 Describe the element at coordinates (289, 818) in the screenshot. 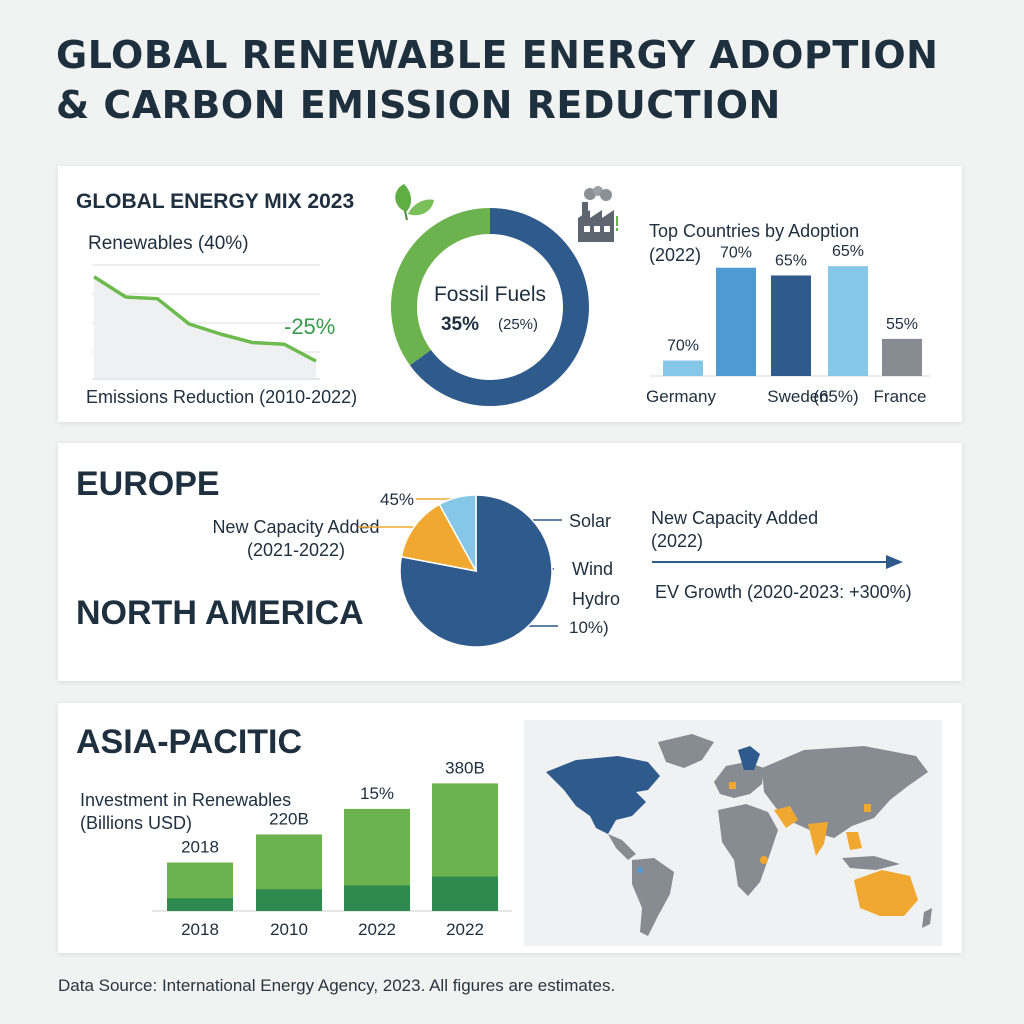

I see `investment-bar-value: 220B` at that location.